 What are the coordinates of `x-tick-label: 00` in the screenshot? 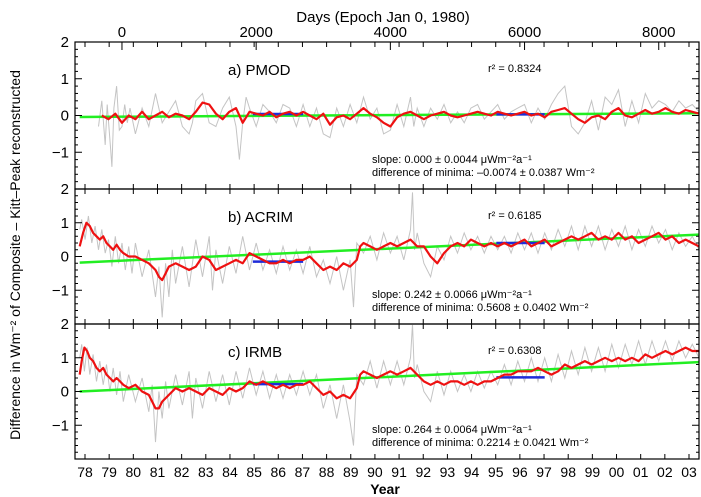 It's located at (617, 472).